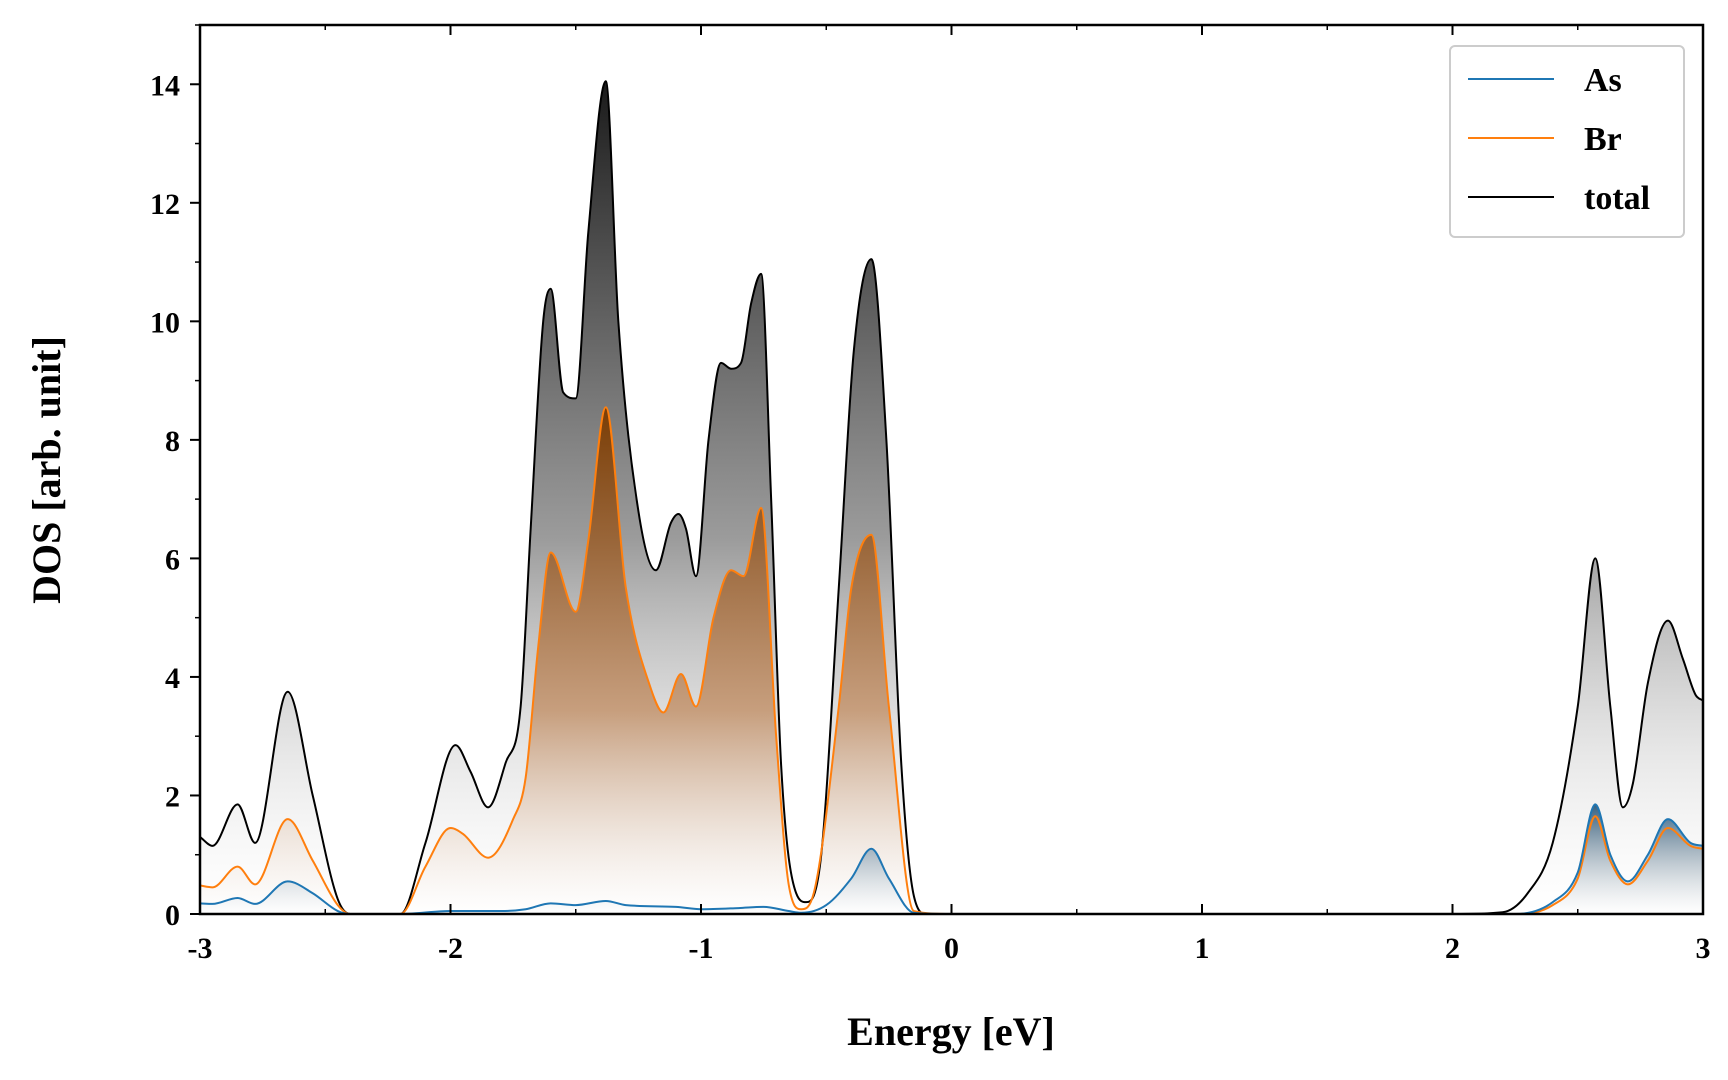 The width and height of the screenshot is (1728, 1080). I want to click on y-tick-label: 12, so click(165, 204).